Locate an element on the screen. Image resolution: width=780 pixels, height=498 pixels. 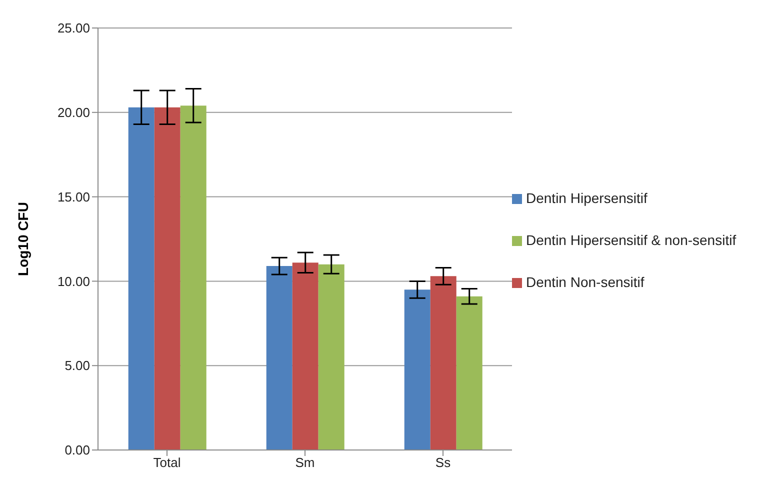
y-tick-label: 25.00 is located at coordinates (73, 28).